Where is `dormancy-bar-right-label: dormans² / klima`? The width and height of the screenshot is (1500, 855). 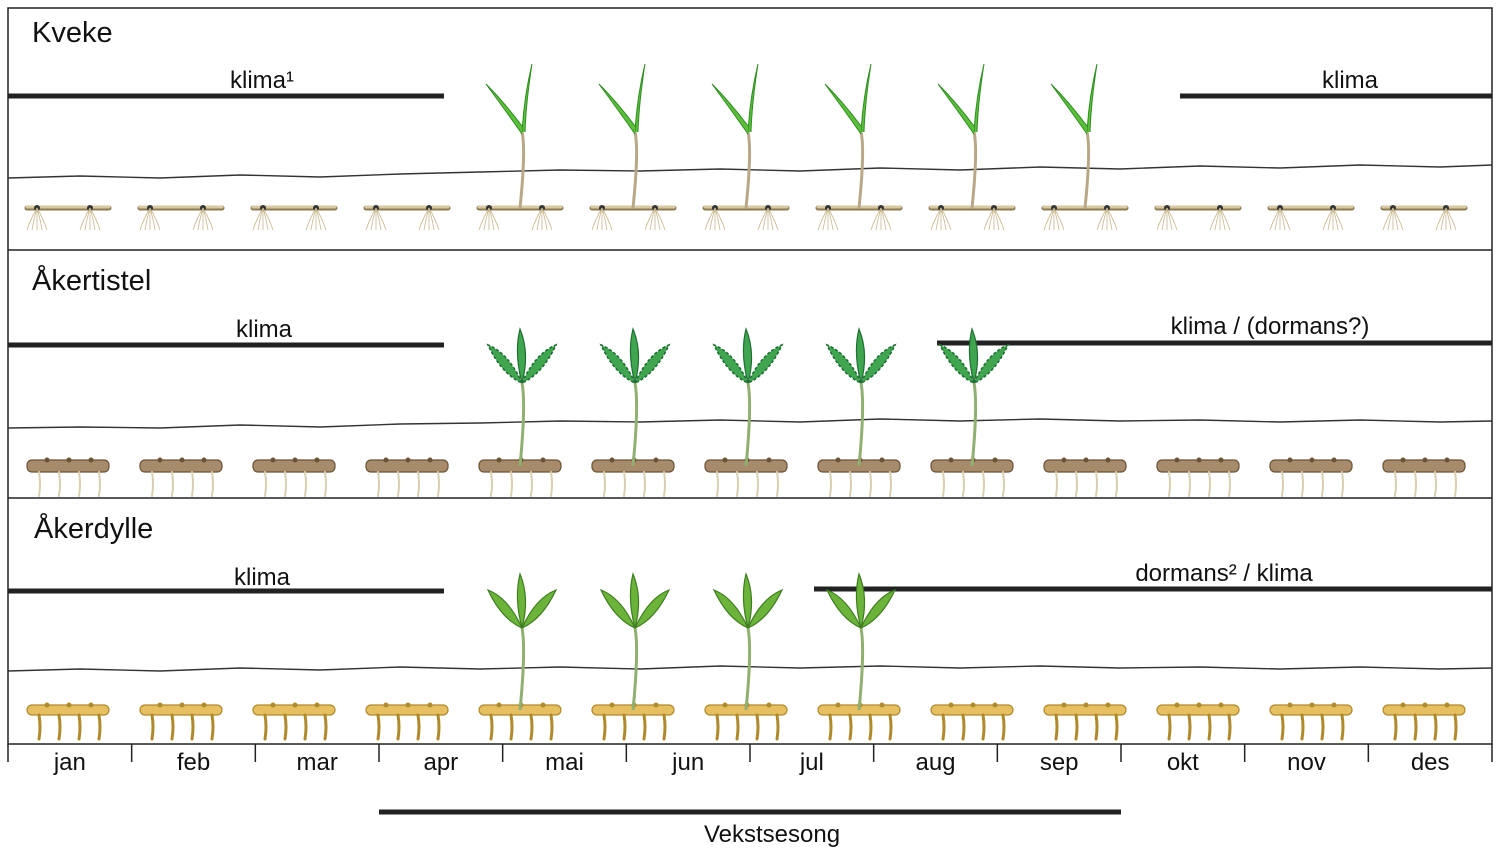
dormancy-bar-right-label: dormans² / klima is located at coordinates (1224, 573).